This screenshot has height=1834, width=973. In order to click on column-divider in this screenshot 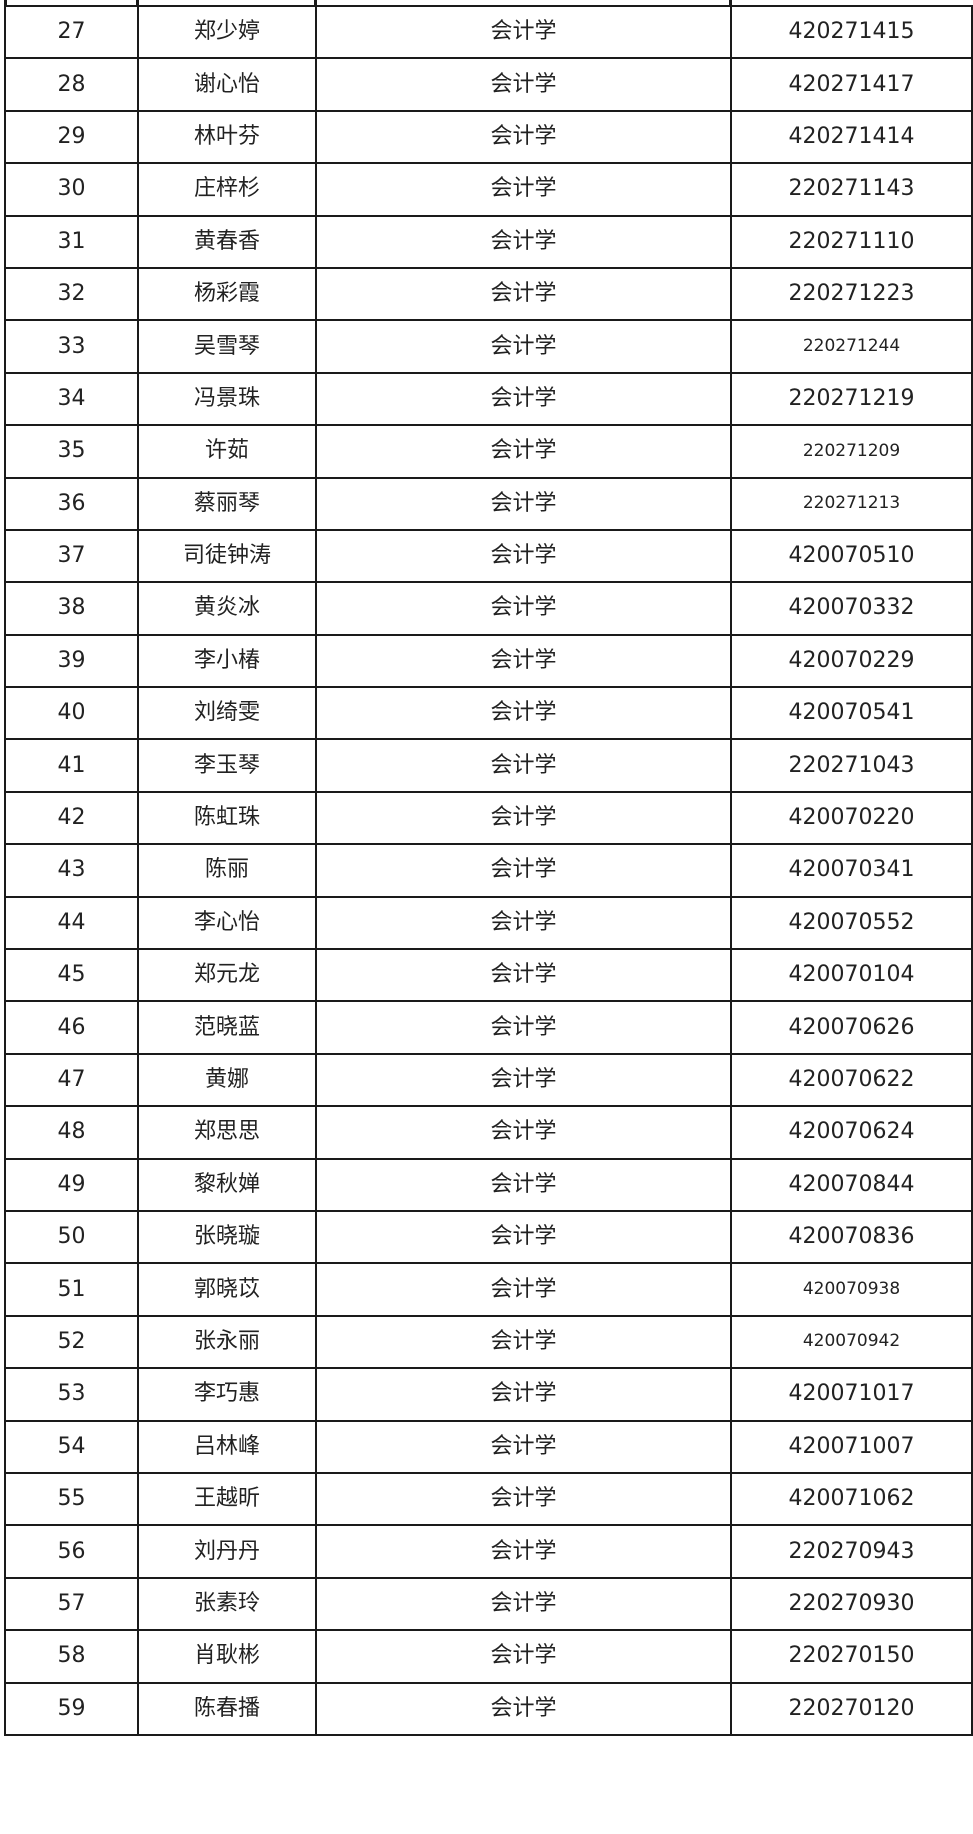, I will do `click(730, 2)`.